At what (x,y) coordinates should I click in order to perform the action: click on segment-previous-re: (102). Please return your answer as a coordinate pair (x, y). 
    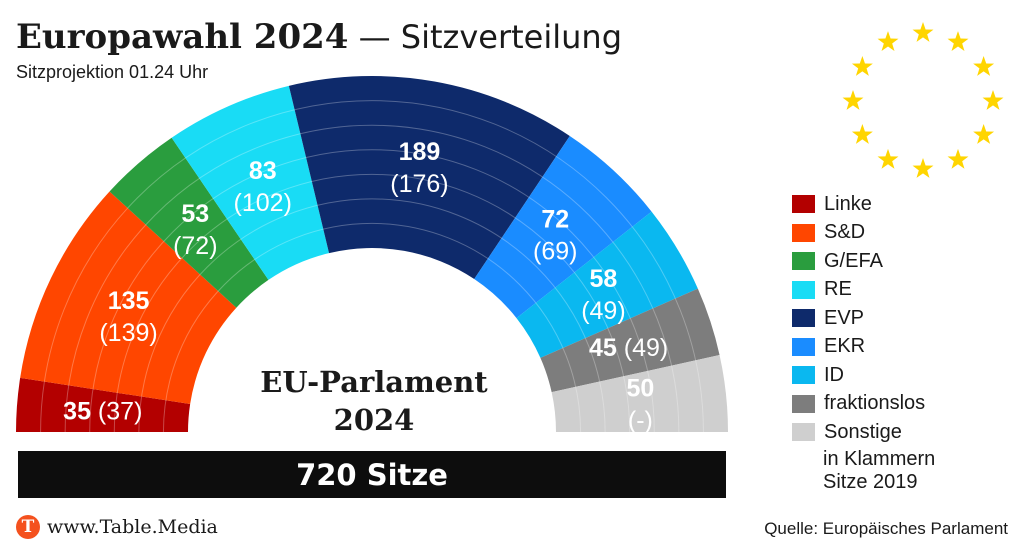
    Looking at the image, I should click on (263, 203).